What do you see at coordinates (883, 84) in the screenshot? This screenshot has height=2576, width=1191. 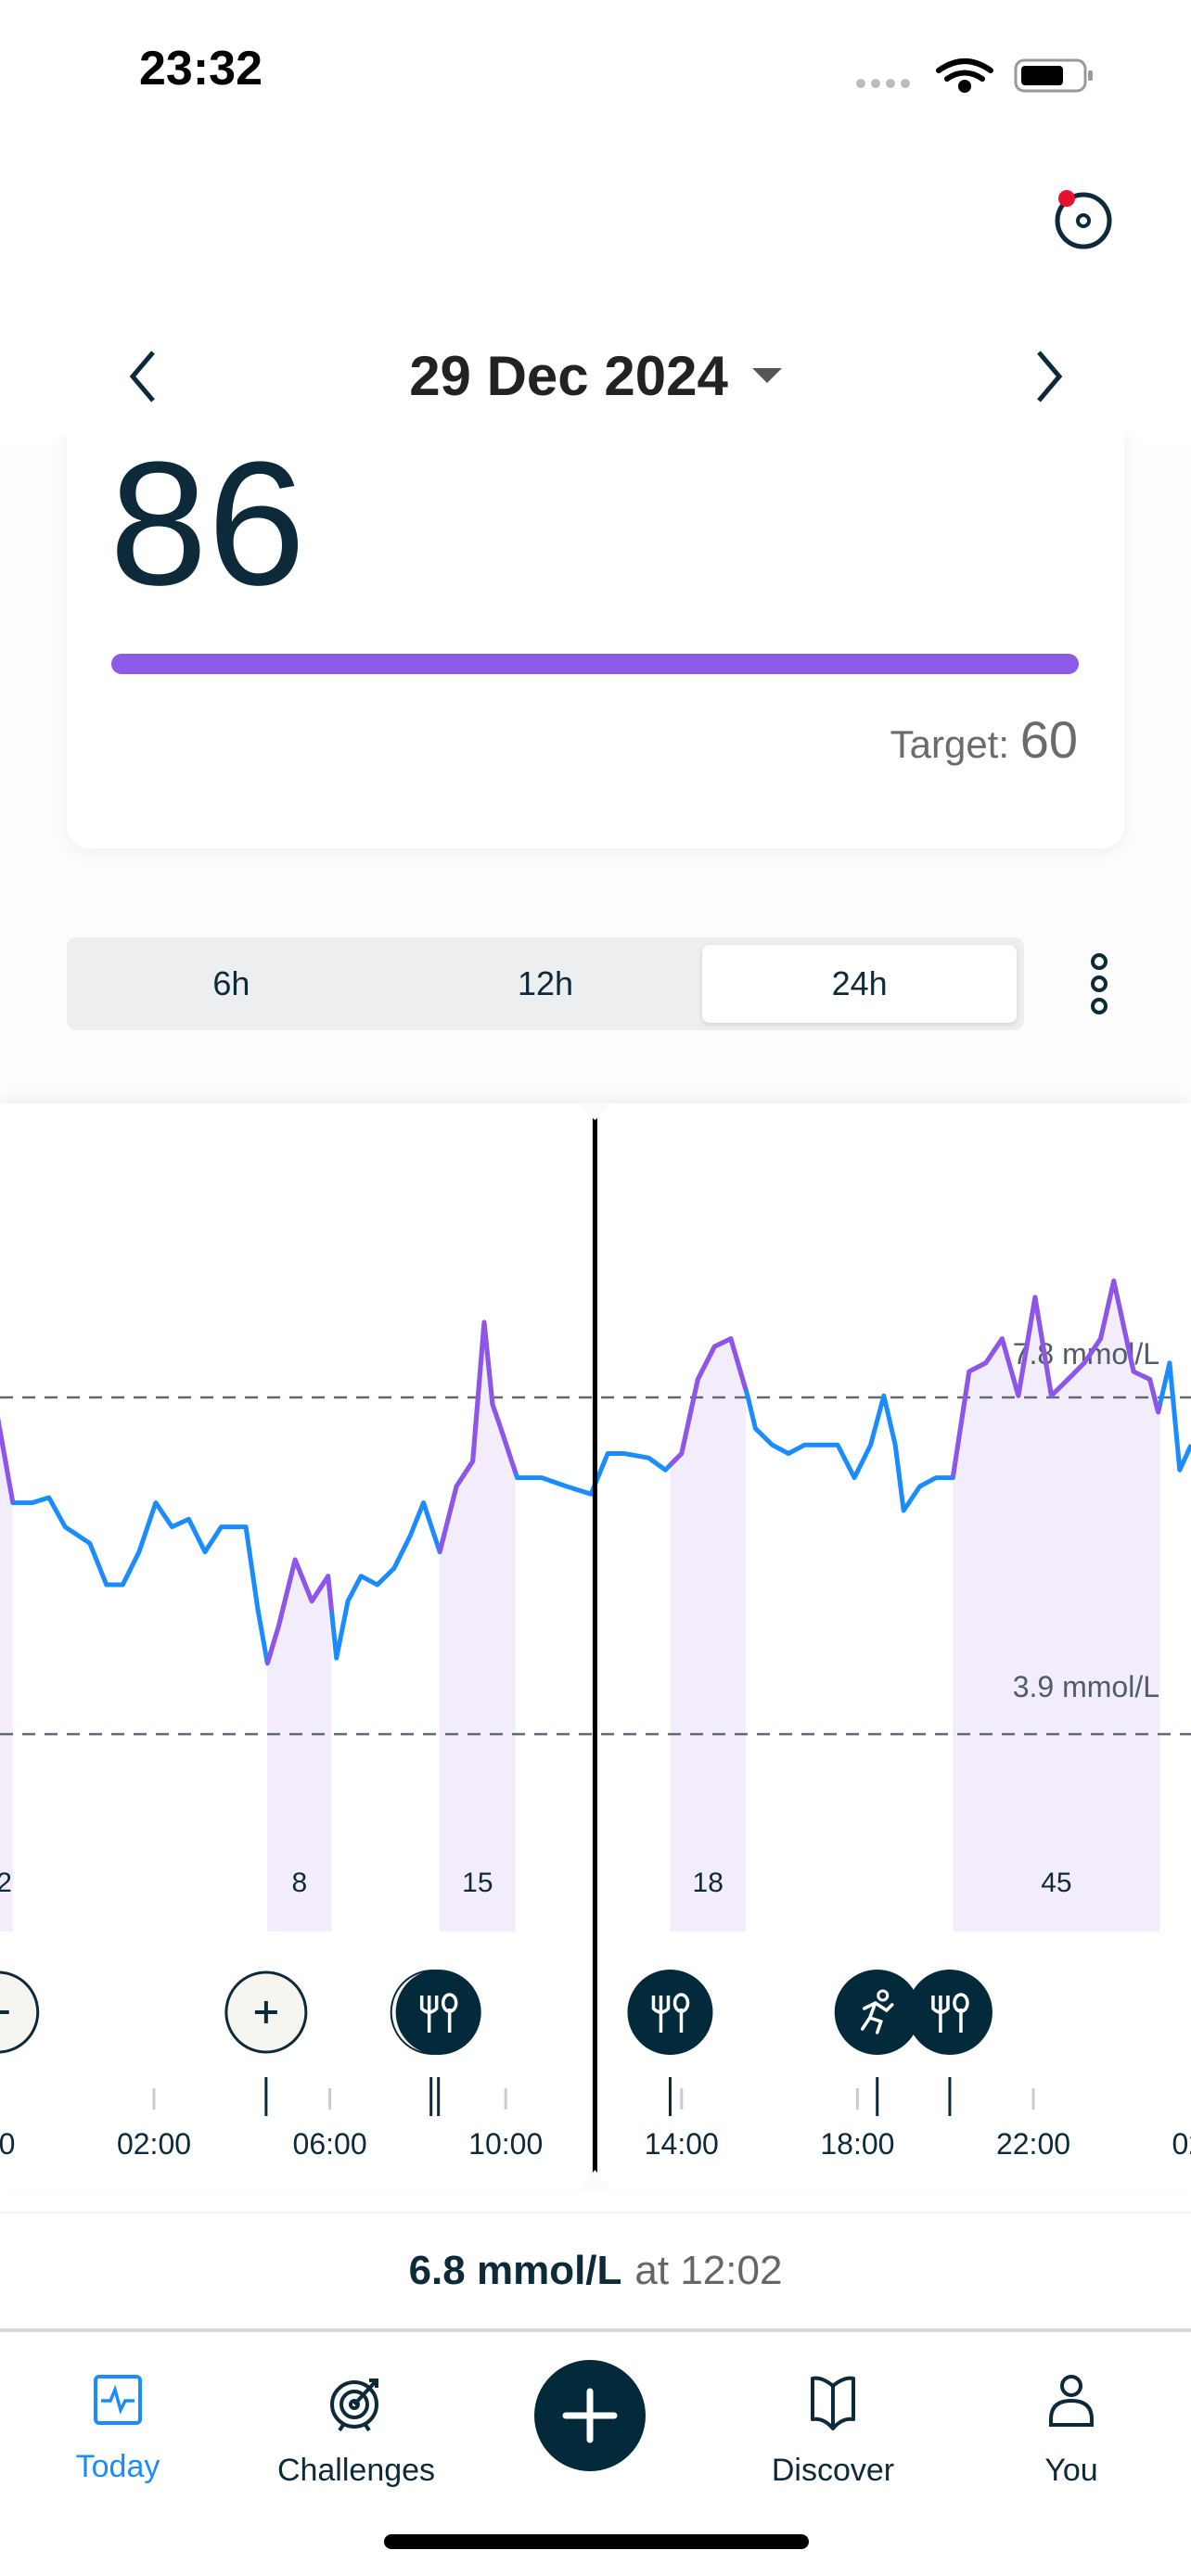 I see `cellular-signal-icon` at bounding box center [883, 84].